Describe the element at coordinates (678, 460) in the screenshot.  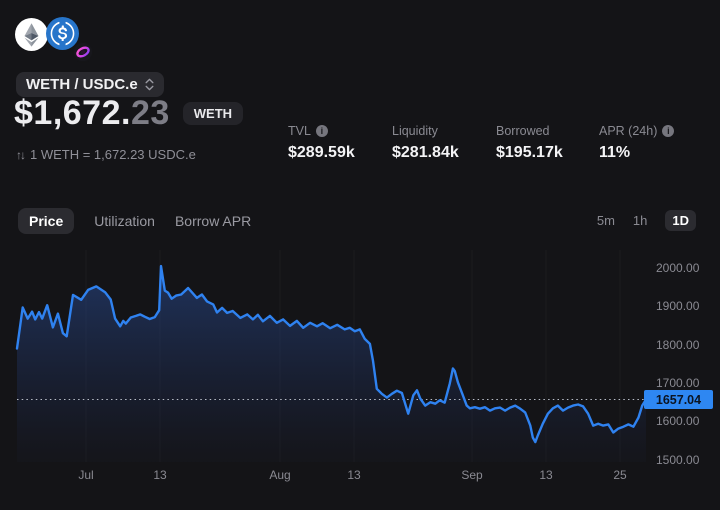
I see `y-axis-label: 1500.00` at that location.